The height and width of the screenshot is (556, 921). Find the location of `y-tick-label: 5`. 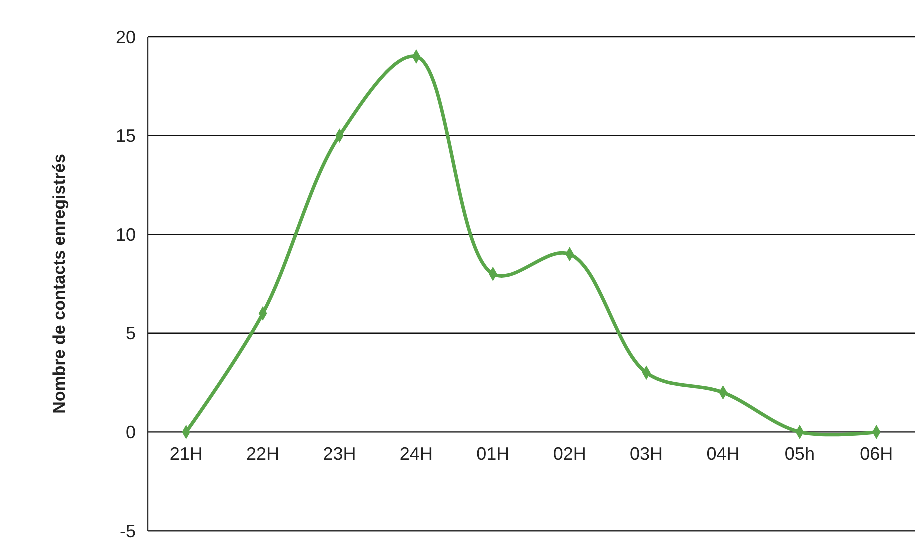

y-tick-label: 5 is located at coordinates (131, 334).